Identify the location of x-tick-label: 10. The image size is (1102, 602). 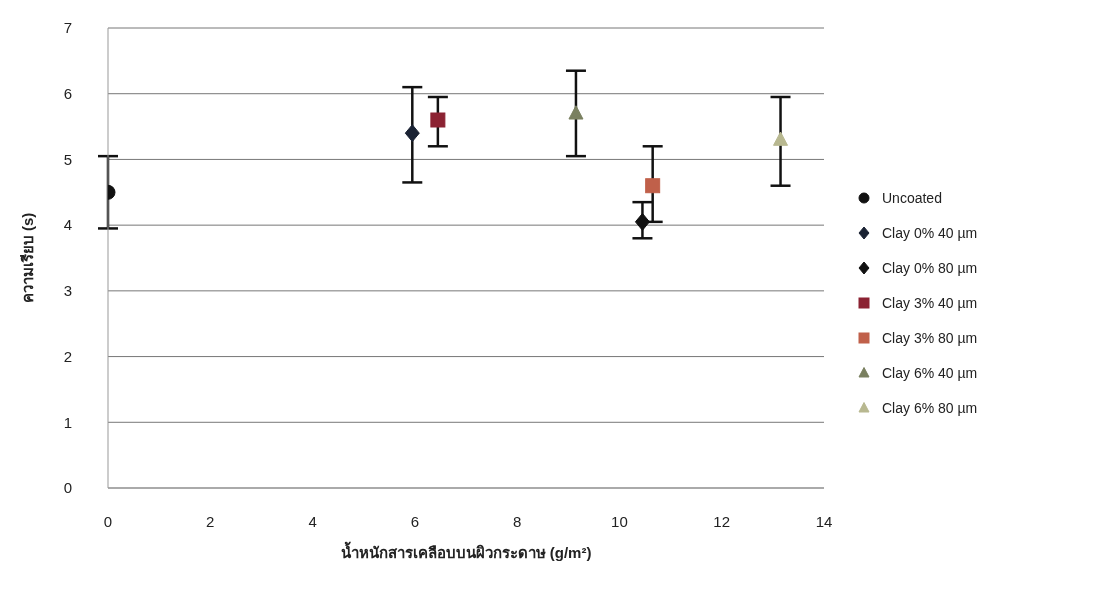
(619, 521).